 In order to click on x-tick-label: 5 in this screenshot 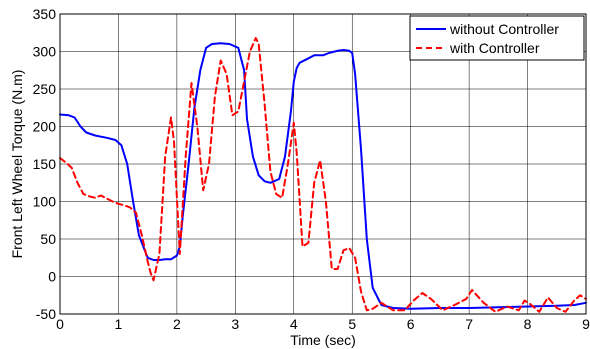, I will do `click(352, 324)`.